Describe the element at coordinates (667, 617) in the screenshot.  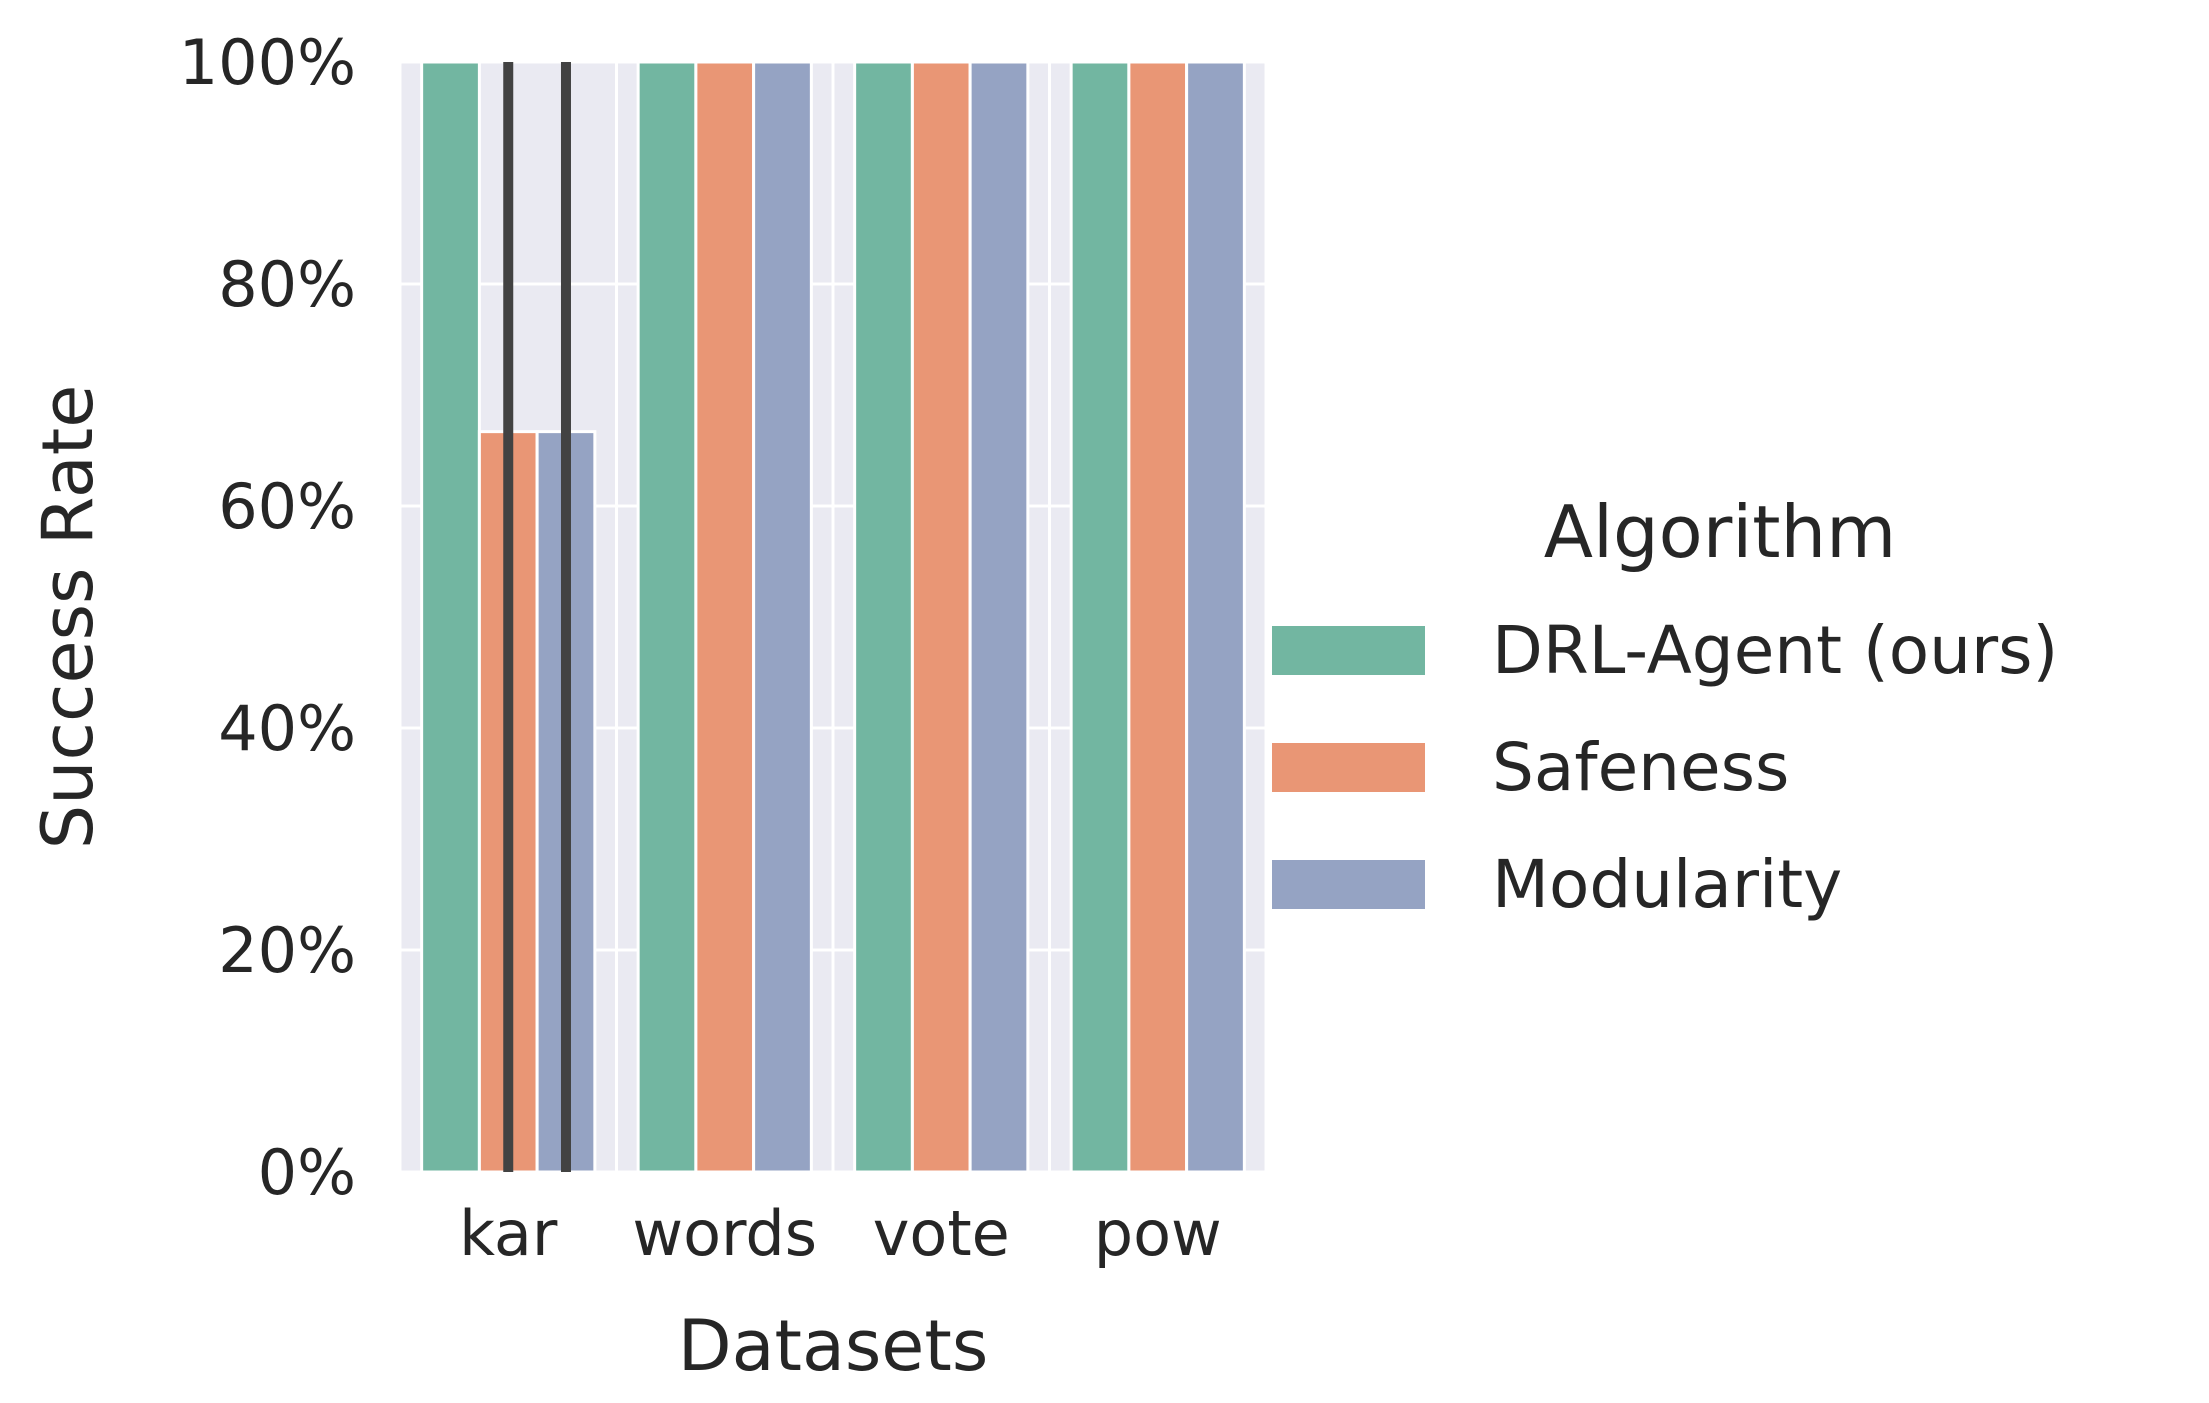
I see `bar-words-drl-agent-ours` at that location.